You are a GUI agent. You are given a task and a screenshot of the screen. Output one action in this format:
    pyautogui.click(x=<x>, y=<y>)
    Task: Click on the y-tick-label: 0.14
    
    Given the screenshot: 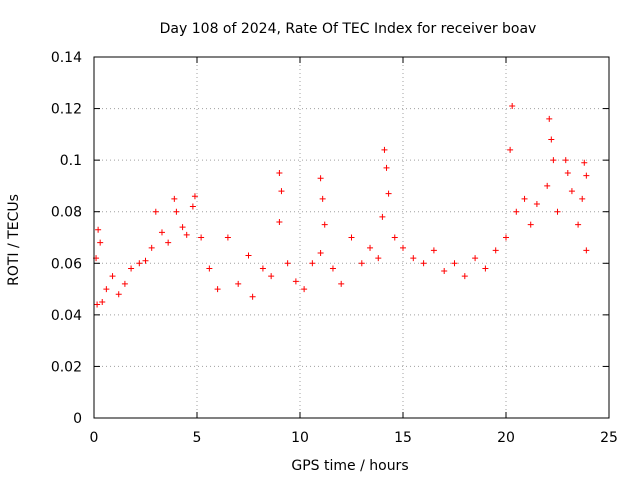 What is the action you would take?
    pyautogui.click(x=66, y=58)
    